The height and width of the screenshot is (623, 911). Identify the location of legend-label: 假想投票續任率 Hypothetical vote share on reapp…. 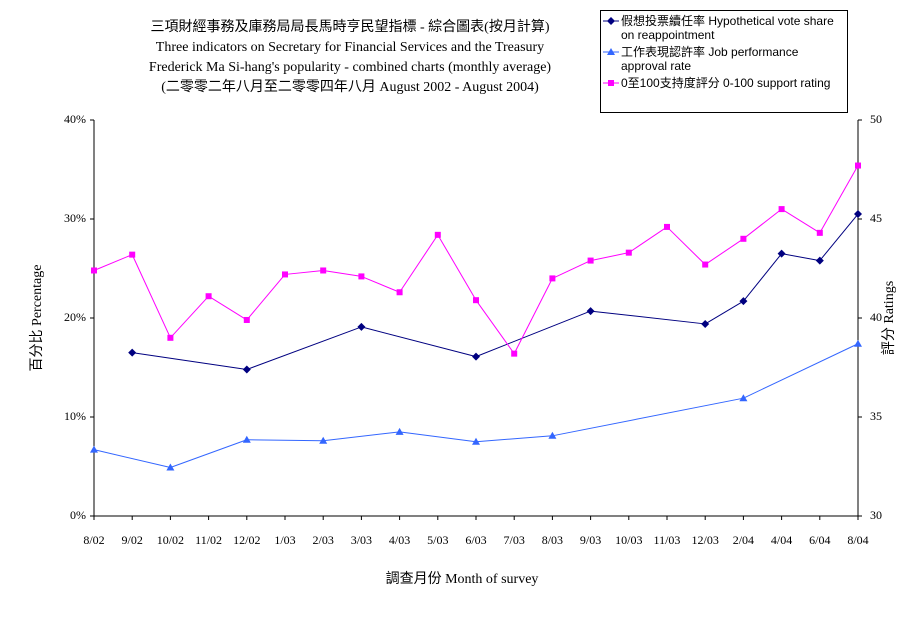
(727, 28).